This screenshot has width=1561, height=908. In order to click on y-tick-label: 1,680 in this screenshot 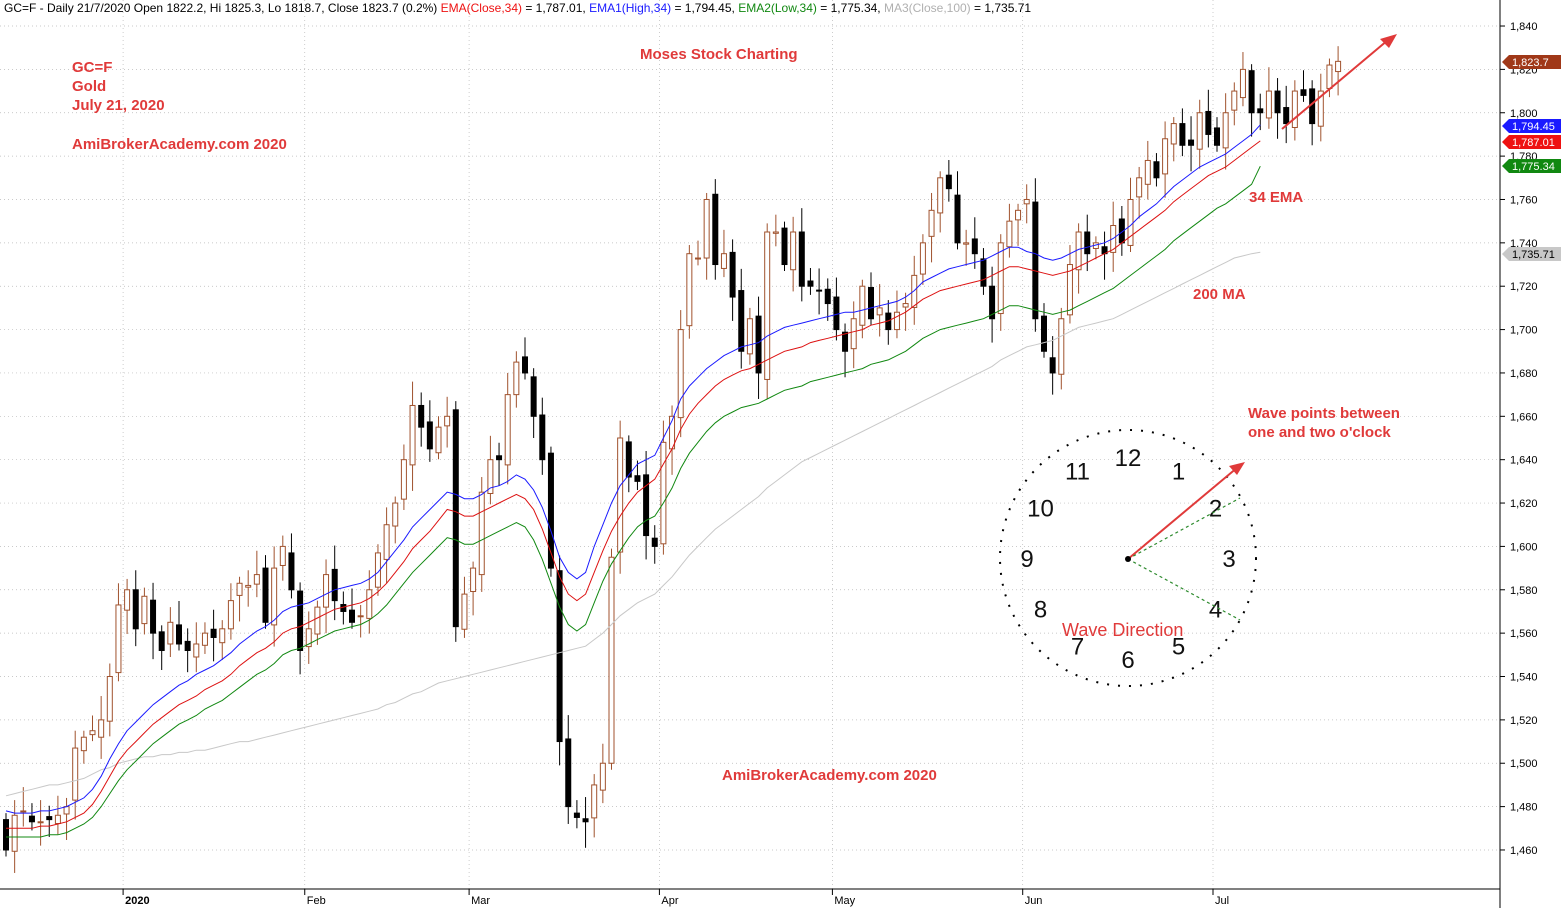, I will do `click(1524, 374)`.